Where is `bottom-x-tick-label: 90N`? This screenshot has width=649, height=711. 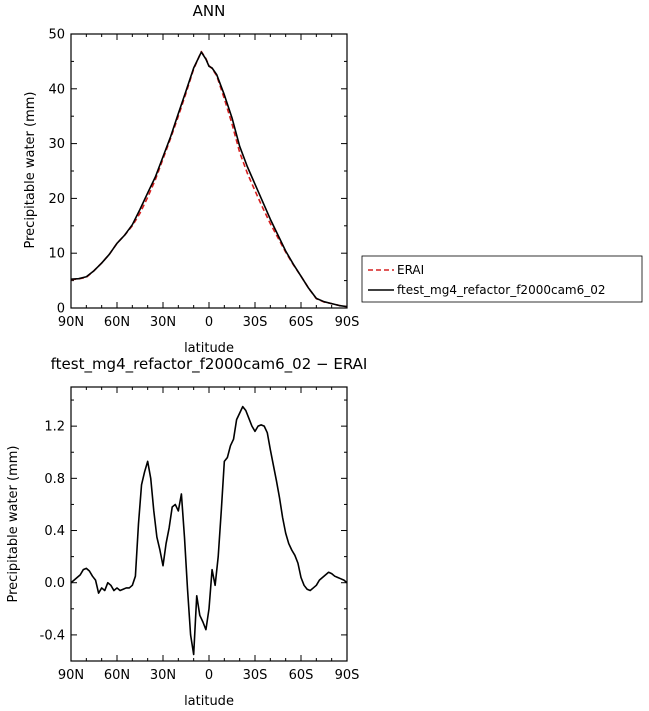
bottom-x-tick-label: 90N is located at coordinates (71, 675).